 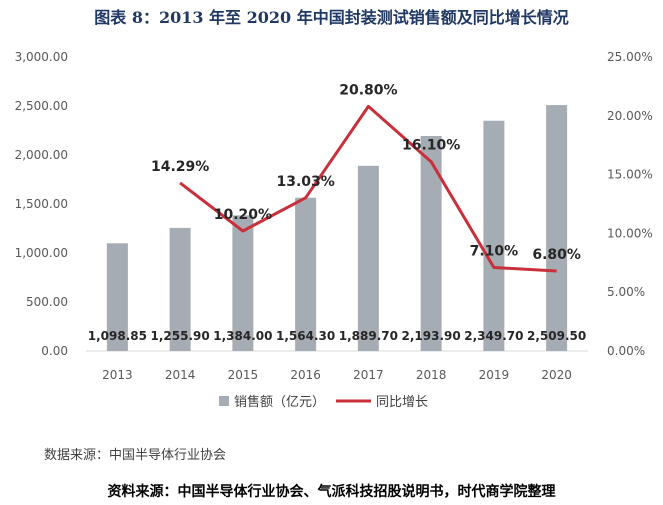 I want to click on chart-title: 图表 8：2013 年至 2020 年中国封装测试销售额及同比增长情况, so click(x=331, y=17).